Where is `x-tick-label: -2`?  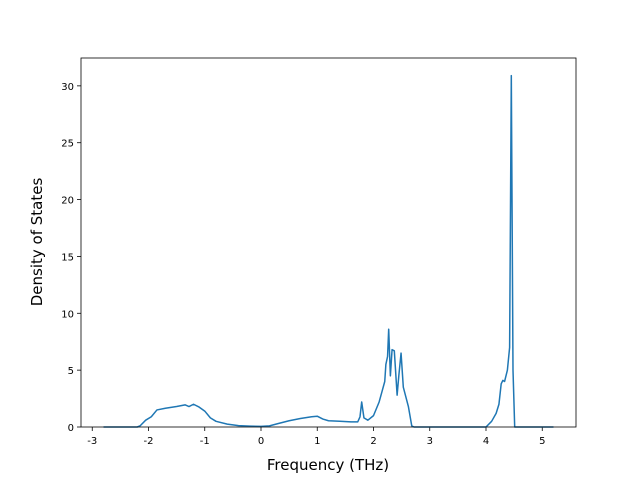 x-tick-label: -2 is located at coordinates (149, 441).